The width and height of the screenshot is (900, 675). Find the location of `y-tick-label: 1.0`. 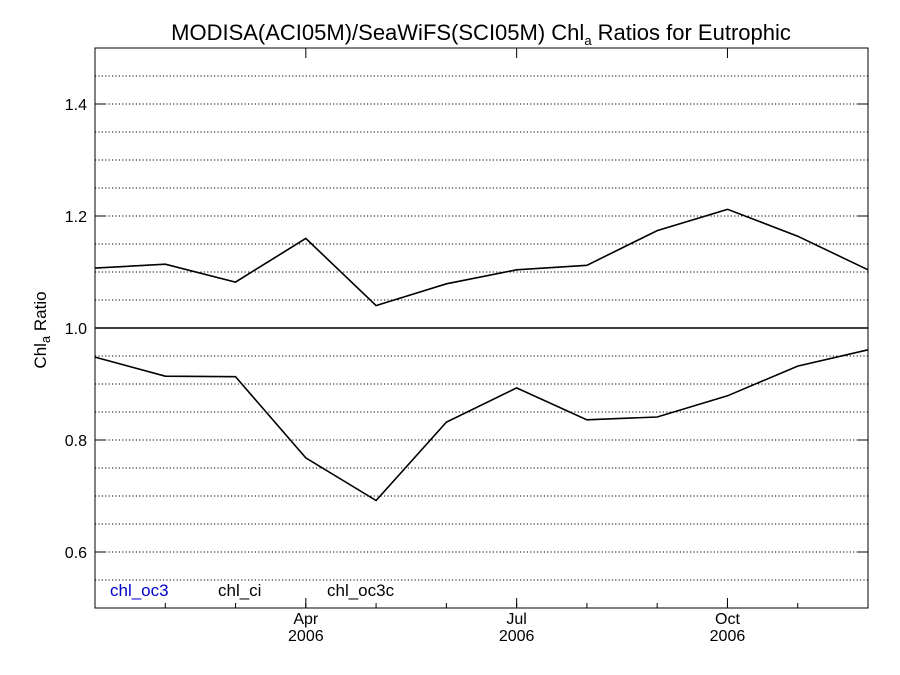

y-tick-label: 1.0 is located at coordinates (76, 329).